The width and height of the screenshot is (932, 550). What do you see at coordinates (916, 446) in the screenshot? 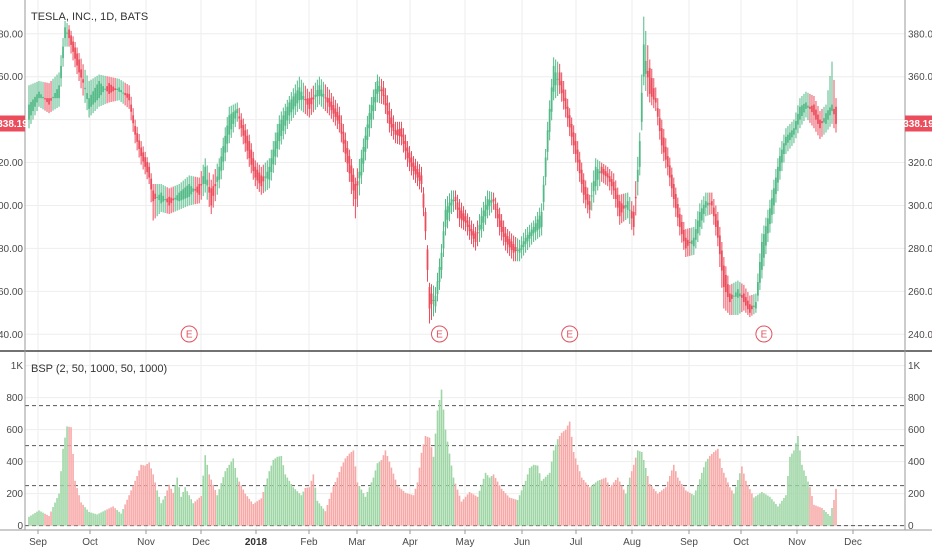
I see `indicator-axis-right: 0 200 400 600 800 1K` at bounding box center [916, 446].